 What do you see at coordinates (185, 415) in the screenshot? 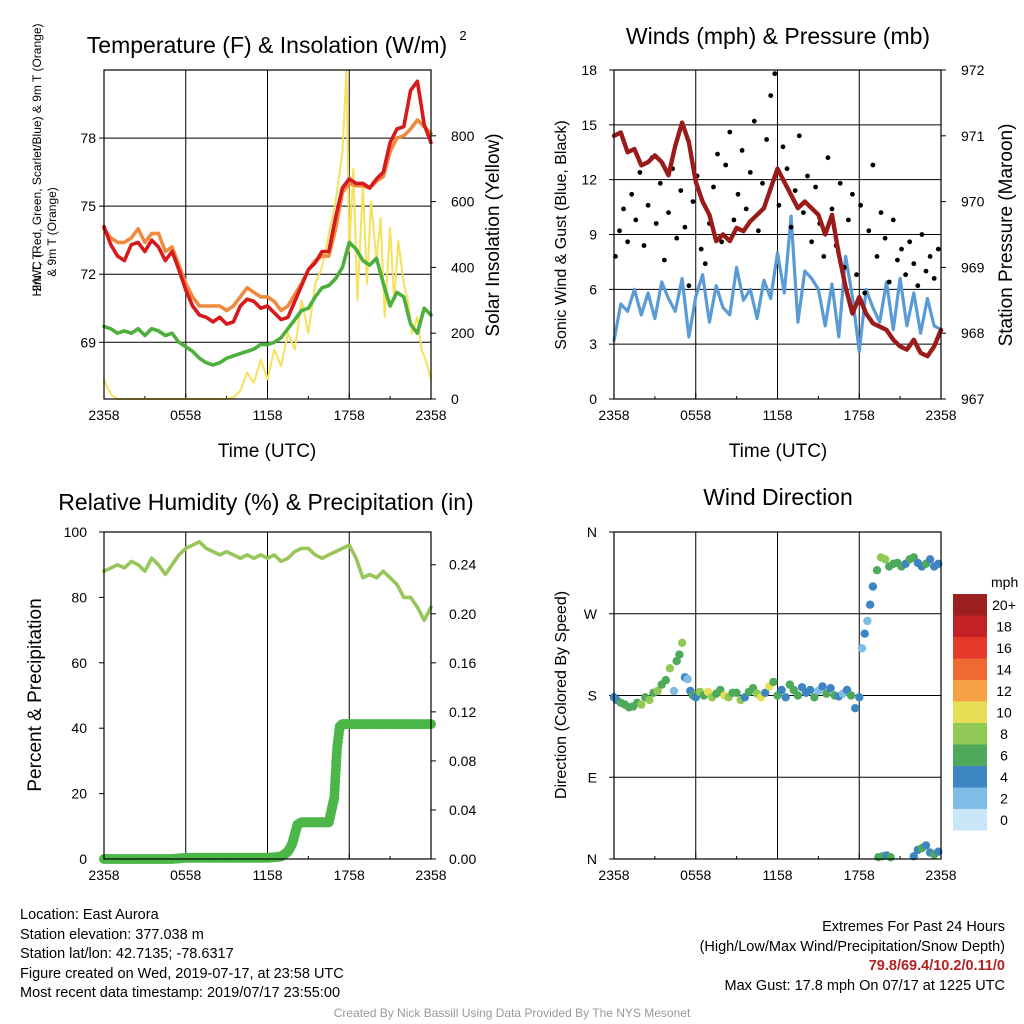
I see `x-tick-label-1-1: 0558` at bounding box center [185, 415].